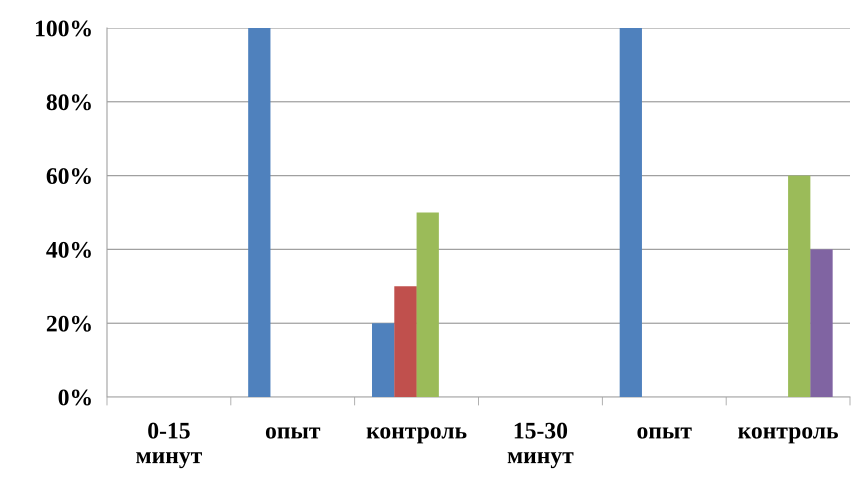 Image resolution: width=856 pixels, height=490 pixels. What do you see at coordinates (68, 250) in the screenshot?
I see `y-tick-label: 40%` at bounding box center [68, 250].